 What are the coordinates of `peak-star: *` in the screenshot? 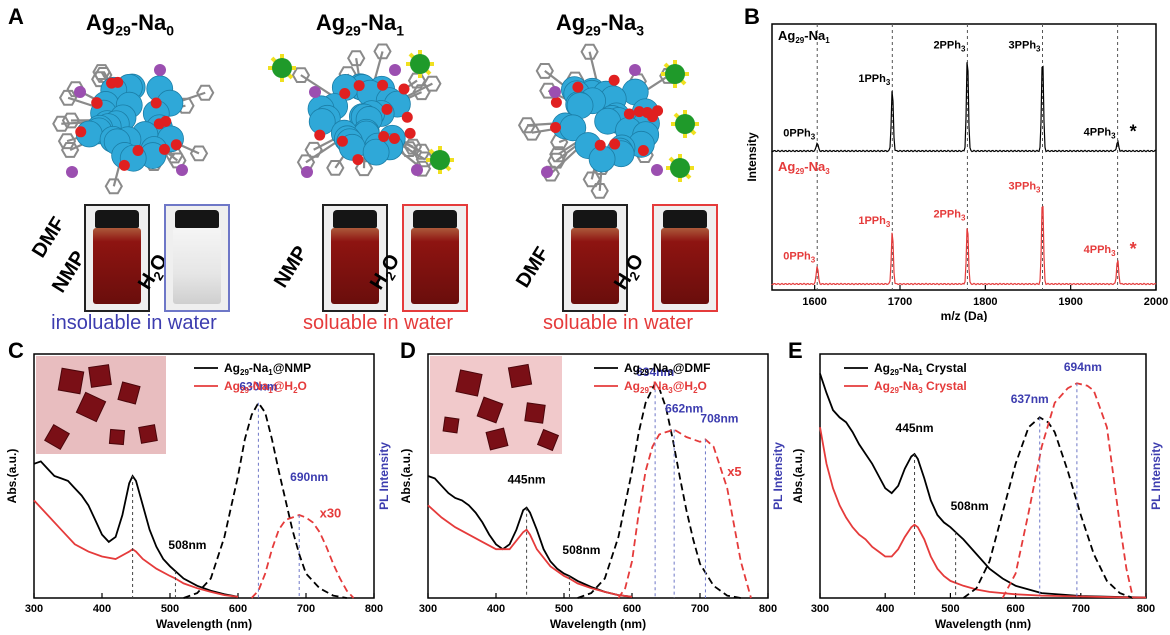 It's located at (1133, 132).